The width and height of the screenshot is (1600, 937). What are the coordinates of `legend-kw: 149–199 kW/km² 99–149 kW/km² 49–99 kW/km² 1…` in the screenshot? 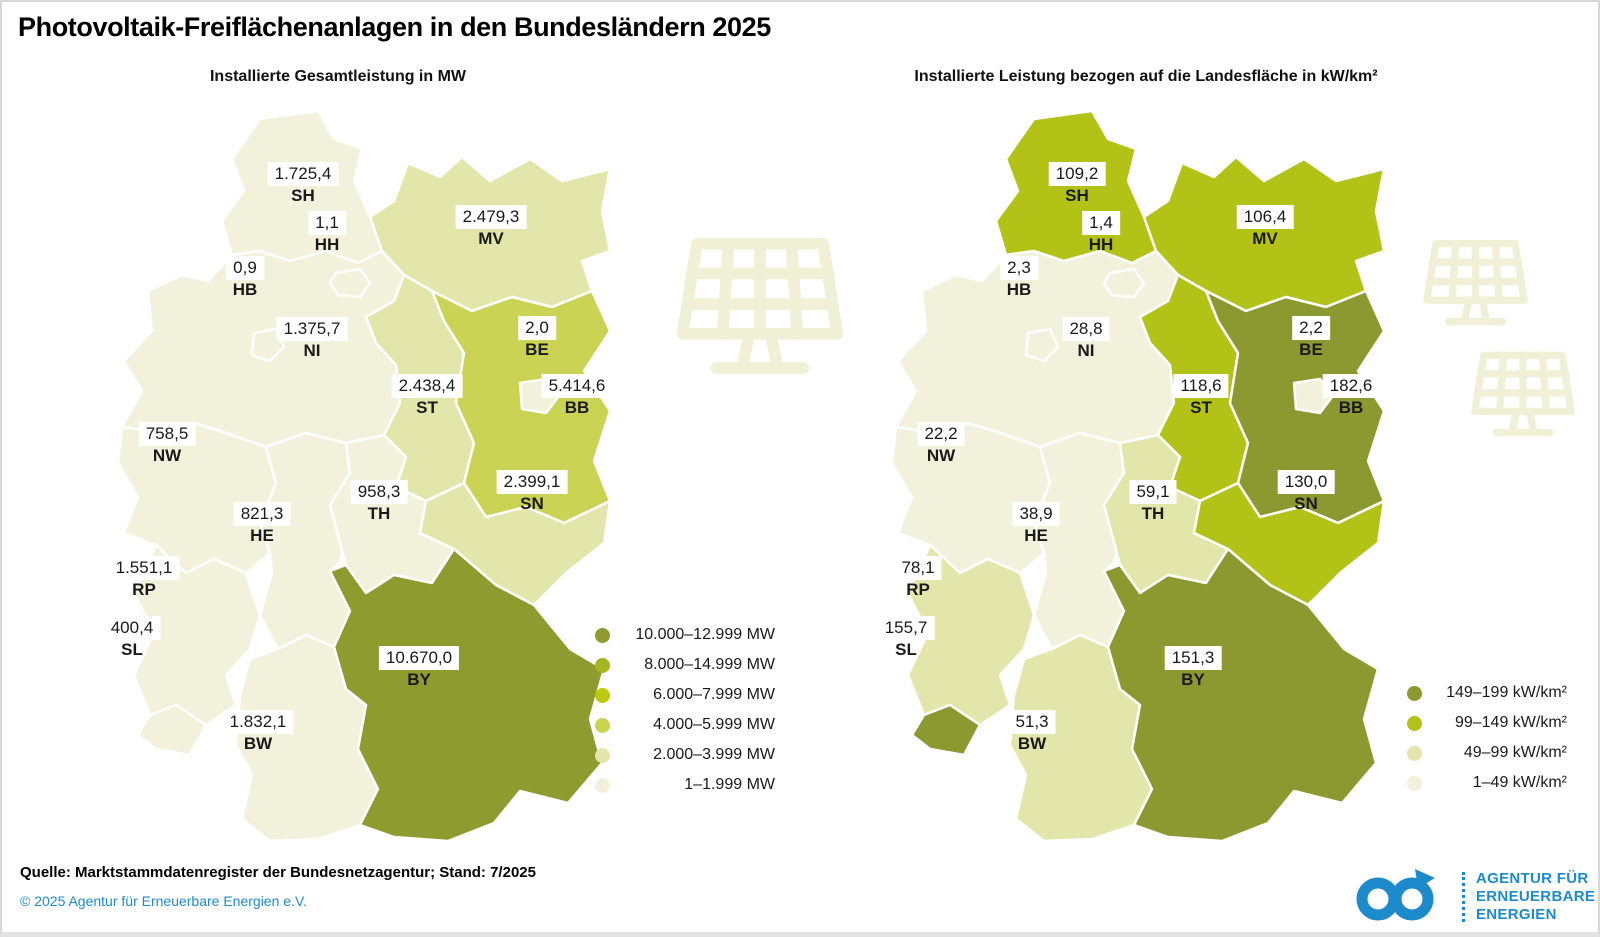 It's located at (1487, 738).